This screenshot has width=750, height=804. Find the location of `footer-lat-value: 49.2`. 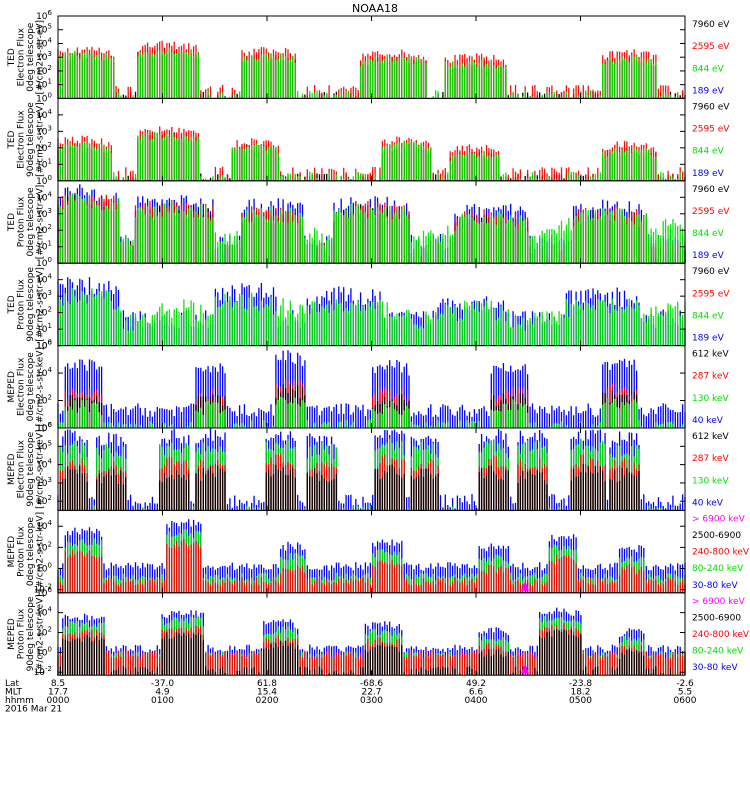

footer-lat-value: 49.2 is located at coordinates (476, 684).